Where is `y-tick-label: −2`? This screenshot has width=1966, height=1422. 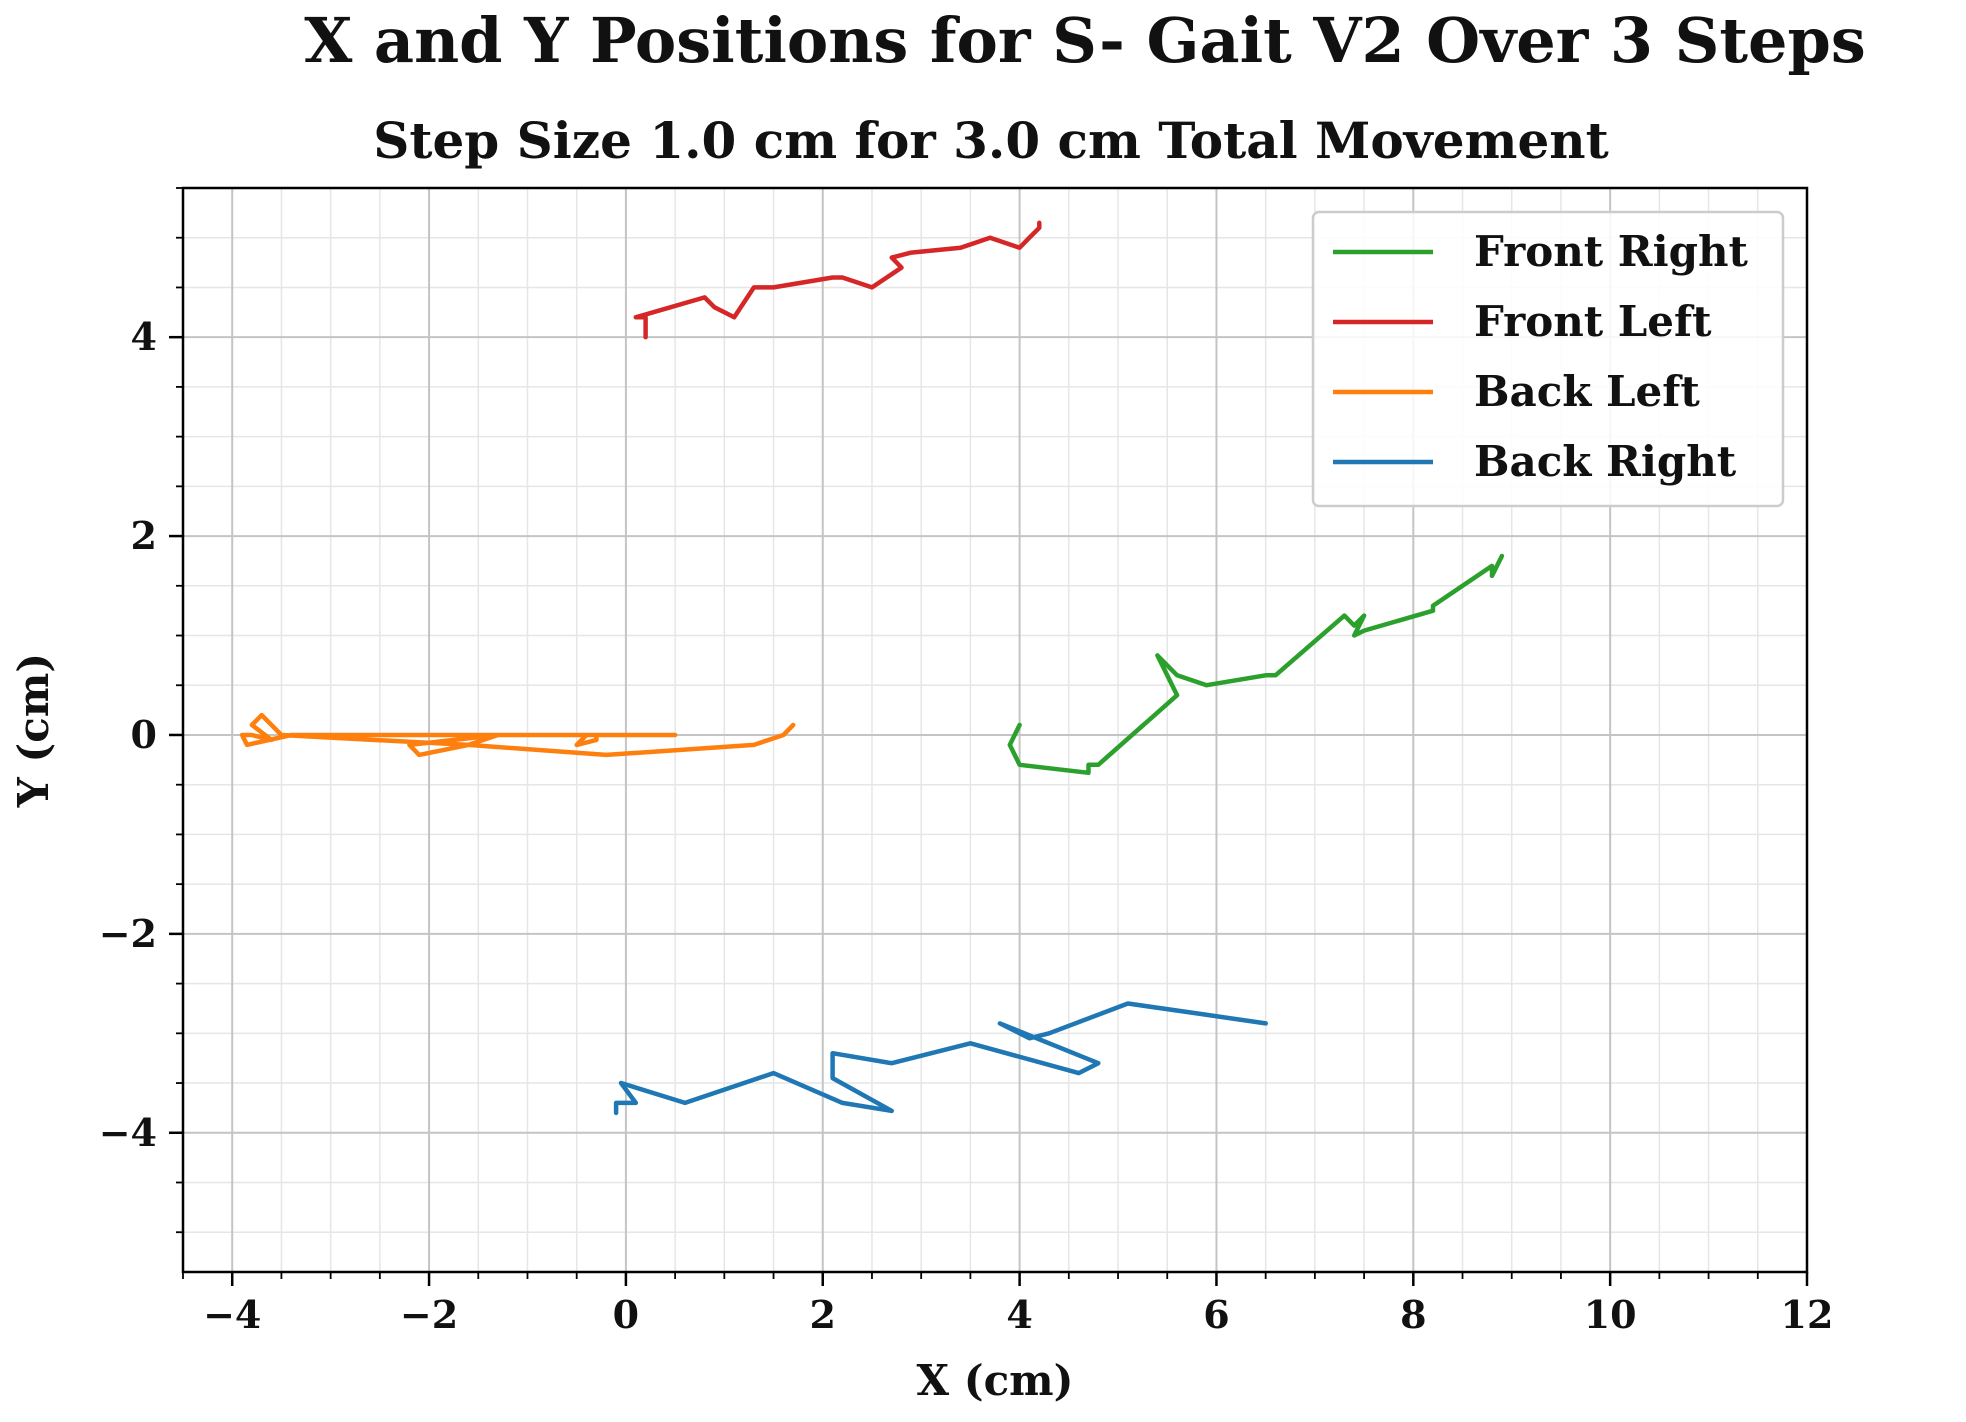
y-tick-label: −2 is located at coordinates (128, 933).